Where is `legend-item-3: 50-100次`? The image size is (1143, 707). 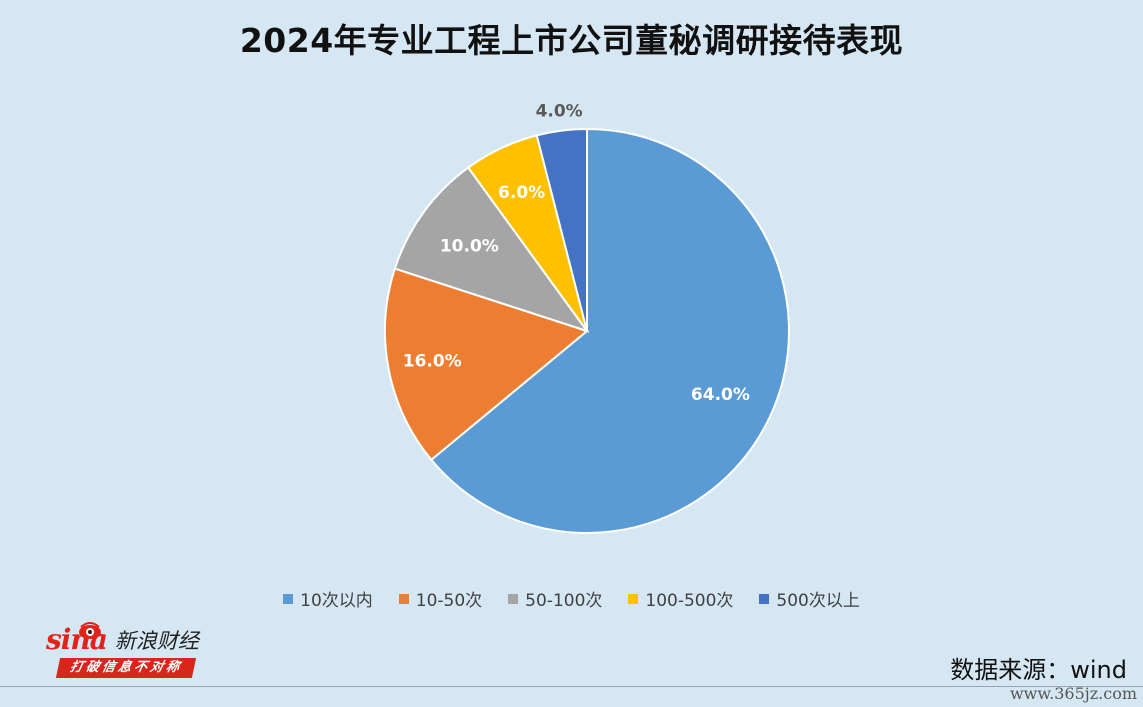 legend-item-3: 50-100次 is located at coordinates (555, 598).